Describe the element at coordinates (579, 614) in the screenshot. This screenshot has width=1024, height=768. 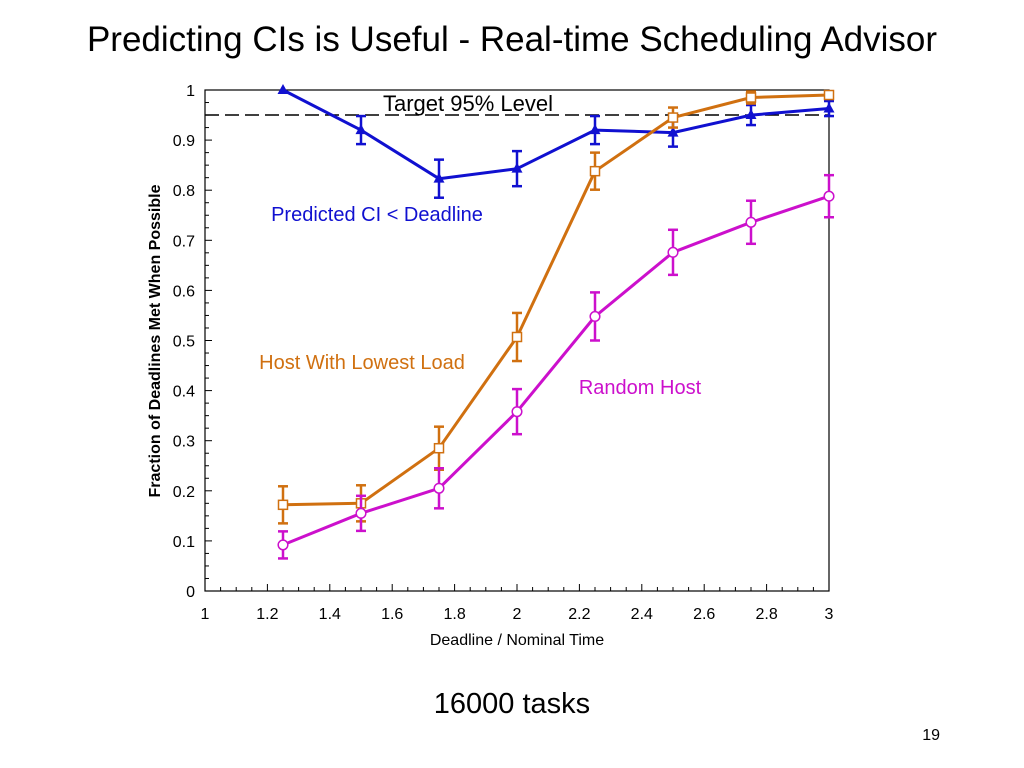
I see `x-tick-label: 2.2` at that location.